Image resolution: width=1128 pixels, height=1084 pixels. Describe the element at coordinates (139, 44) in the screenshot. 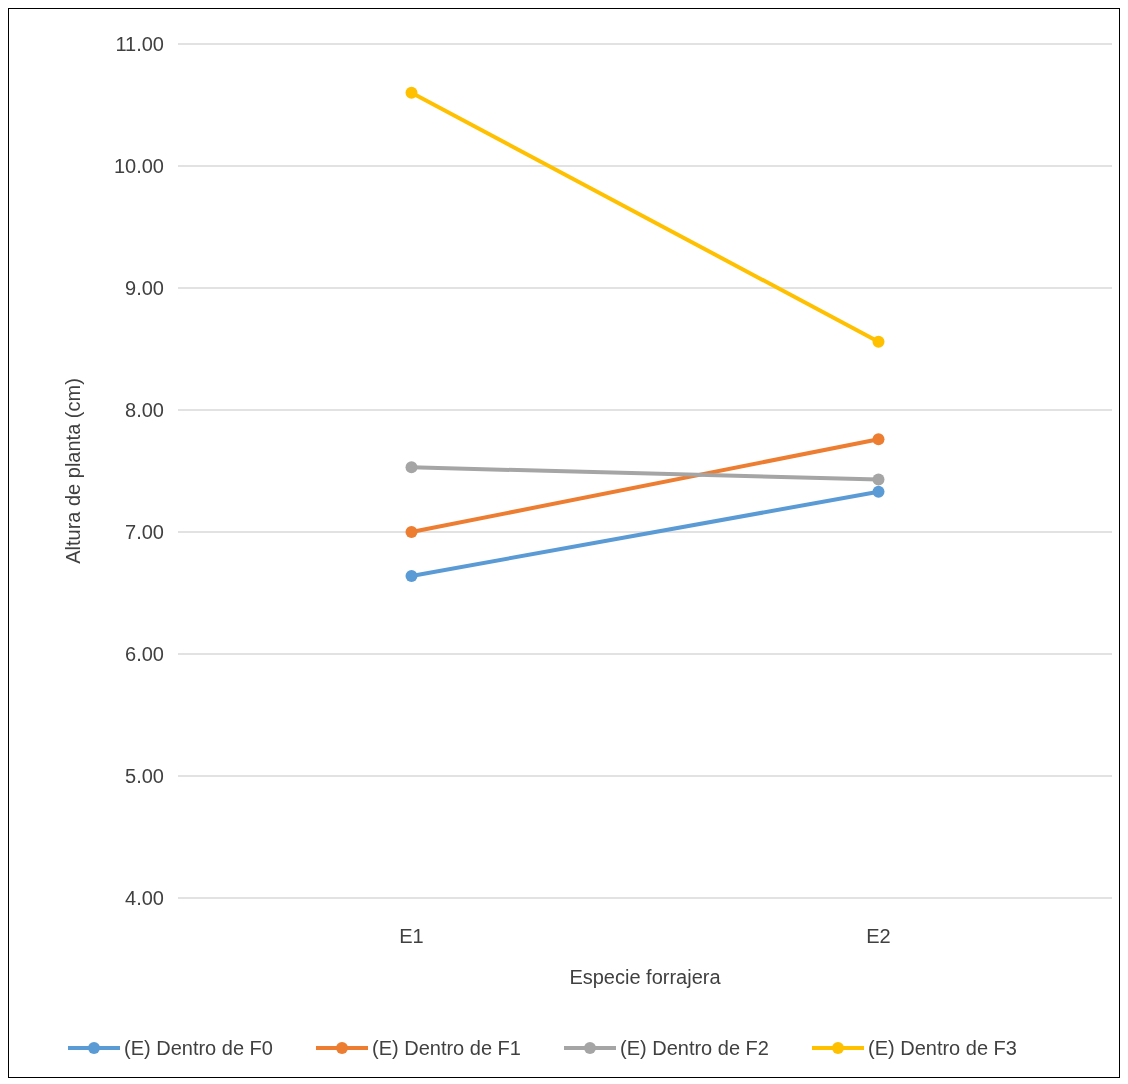

I see `y-tick-label: 11.00` at that location.